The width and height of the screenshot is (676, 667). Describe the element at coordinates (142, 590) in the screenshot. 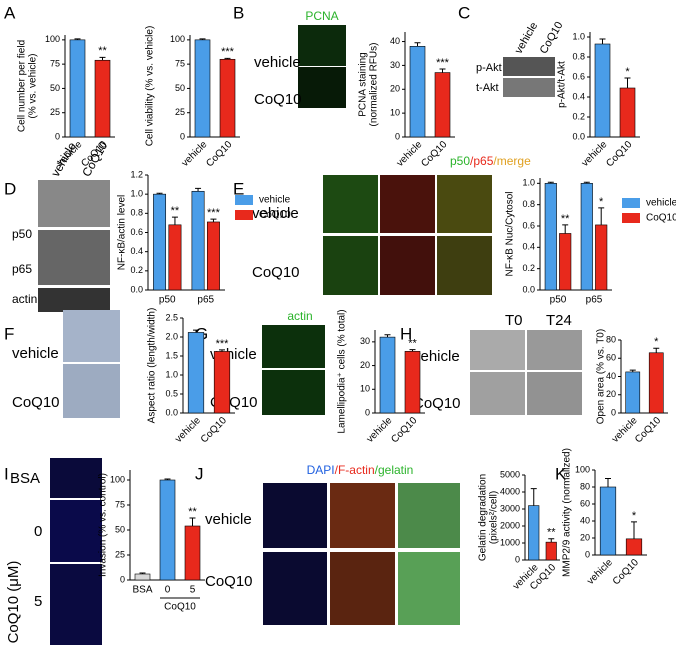

I see `x-tick-label: BSA` at that location.